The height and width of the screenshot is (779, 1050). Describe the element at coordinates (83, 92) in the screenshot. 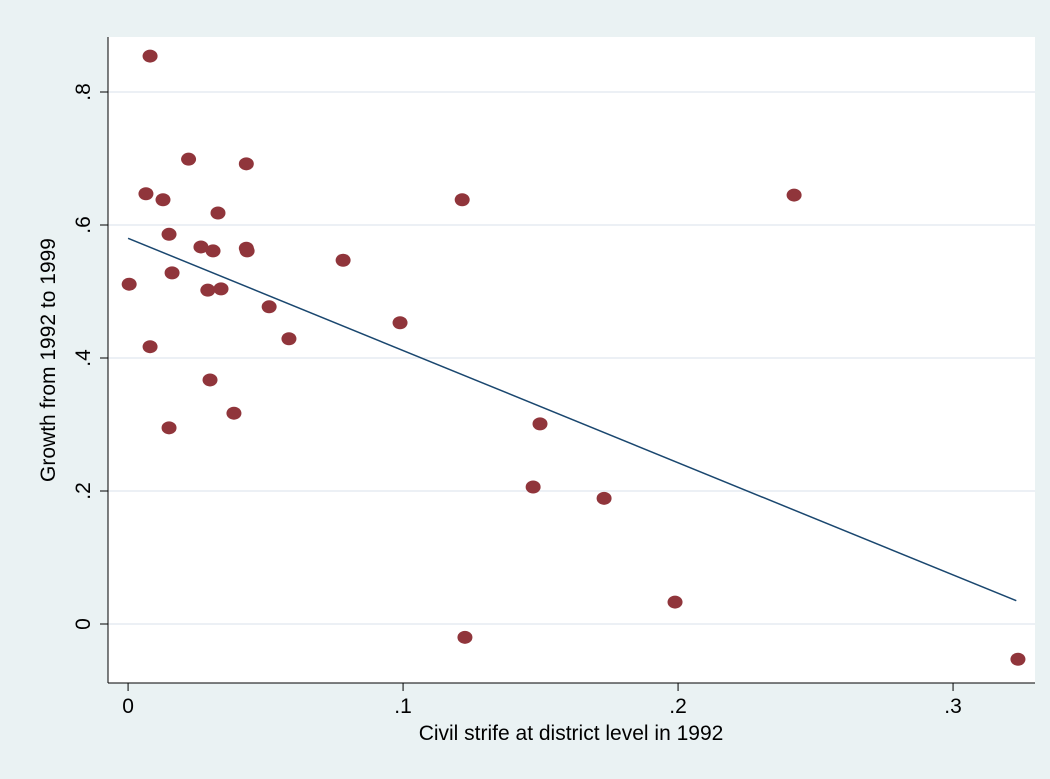

I see `y-tick-label: .8` at that location.